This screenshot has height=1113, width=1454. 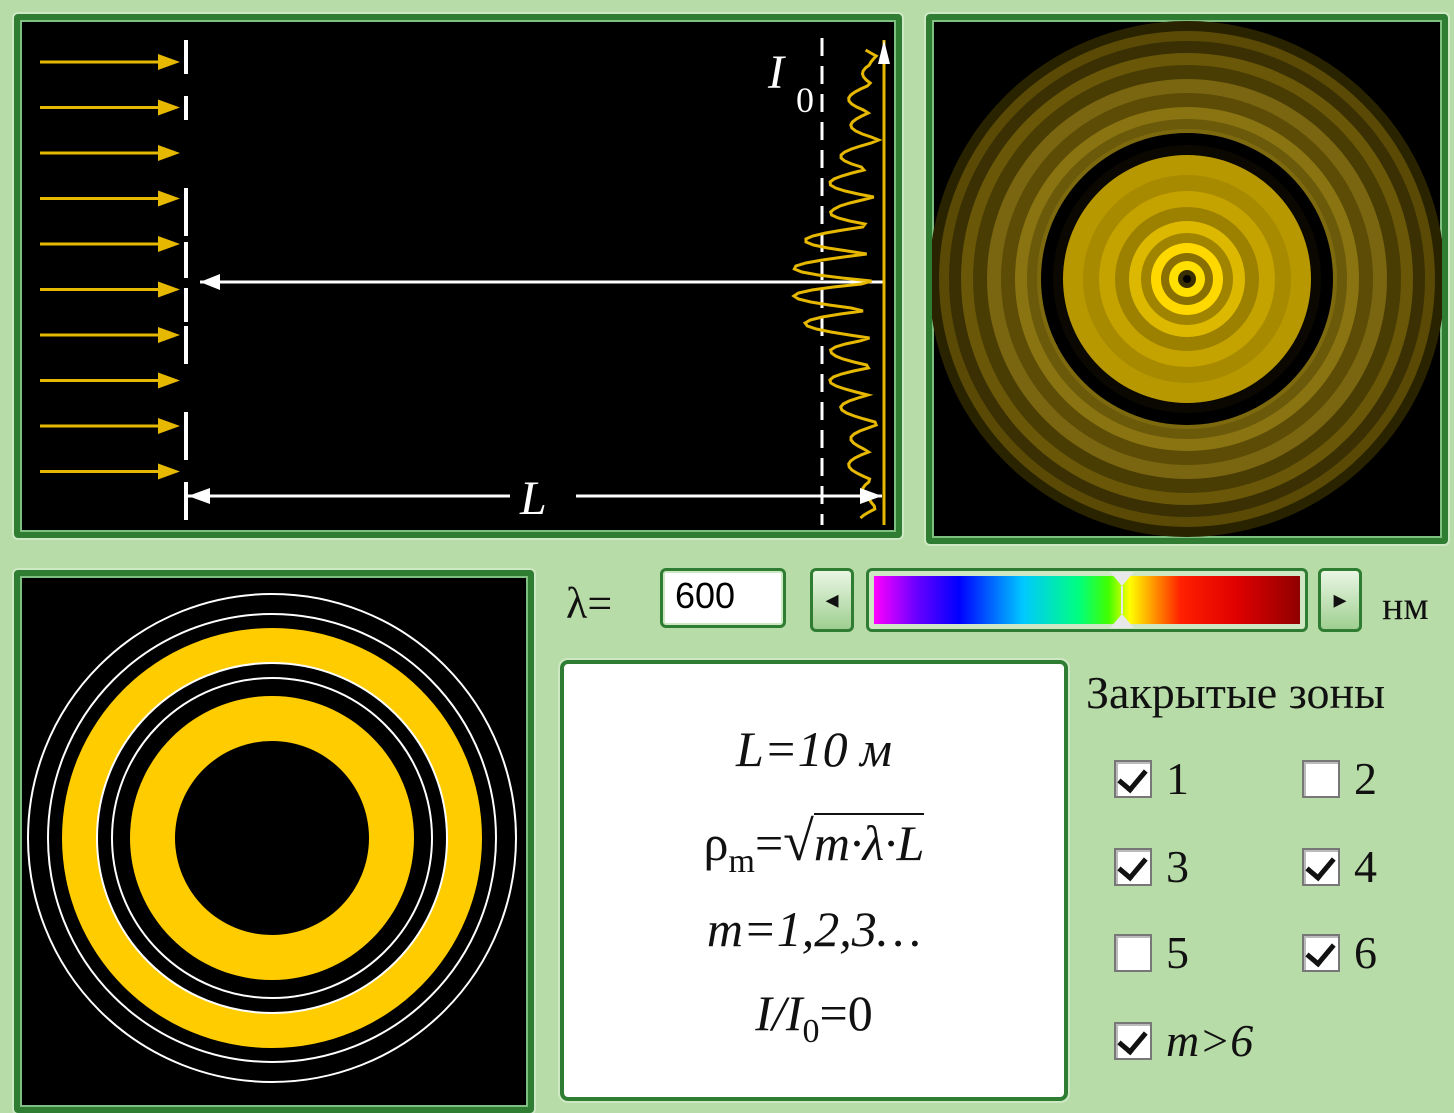 What do you see at coordinates (811, 1031) in the screenshot?
I see `formula-intensity-subscript: 0` at bounding box center [811, 1031].